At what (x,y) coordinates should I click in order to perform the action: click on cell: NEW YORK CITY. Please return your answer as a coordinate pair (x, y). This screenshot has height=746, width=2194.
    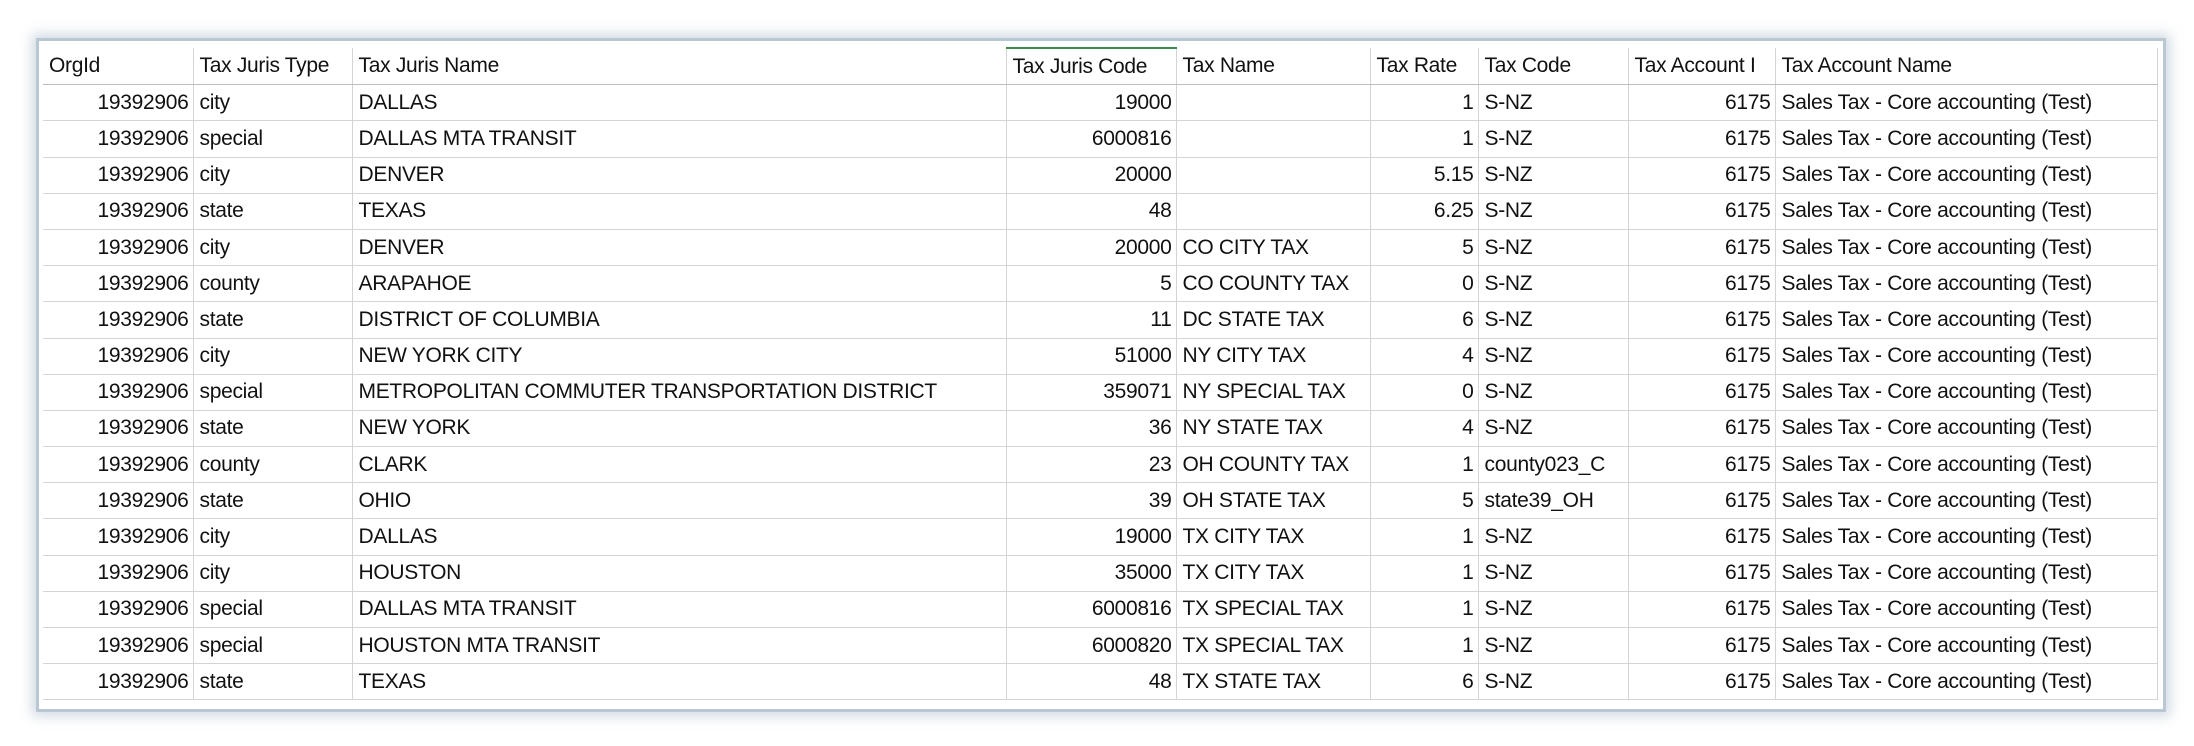
    Looking at the image, I should click on (679, 356).